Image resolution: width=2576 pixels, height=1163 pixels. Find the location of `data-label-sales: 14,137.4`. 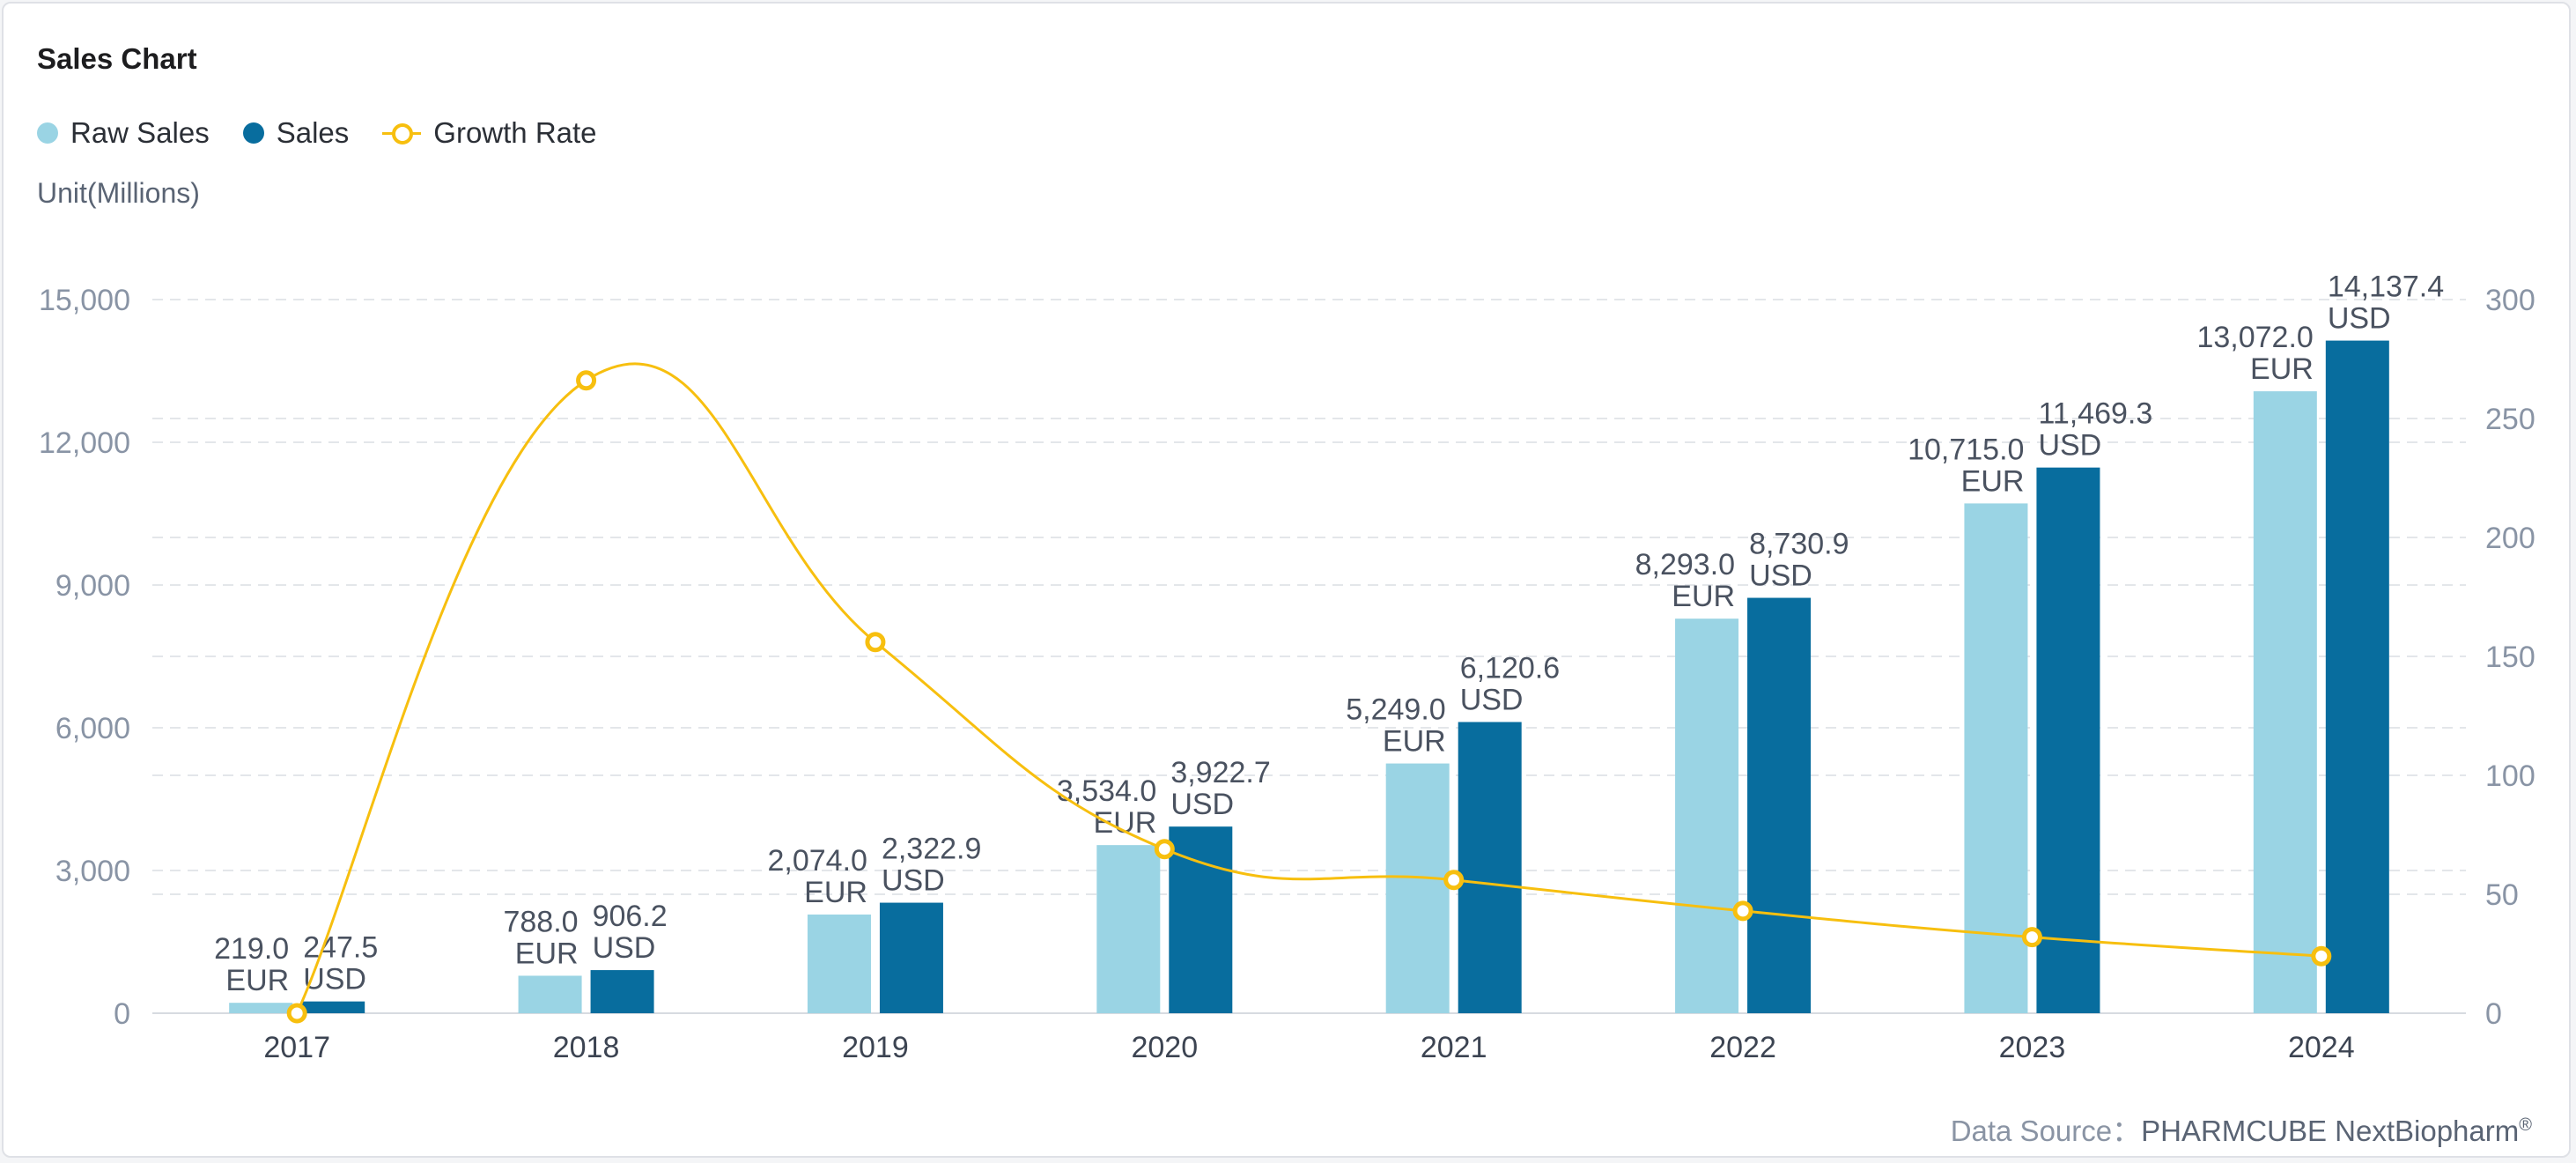

data-label-sales: 14,137.4 is located at coordinates (2386, 287).